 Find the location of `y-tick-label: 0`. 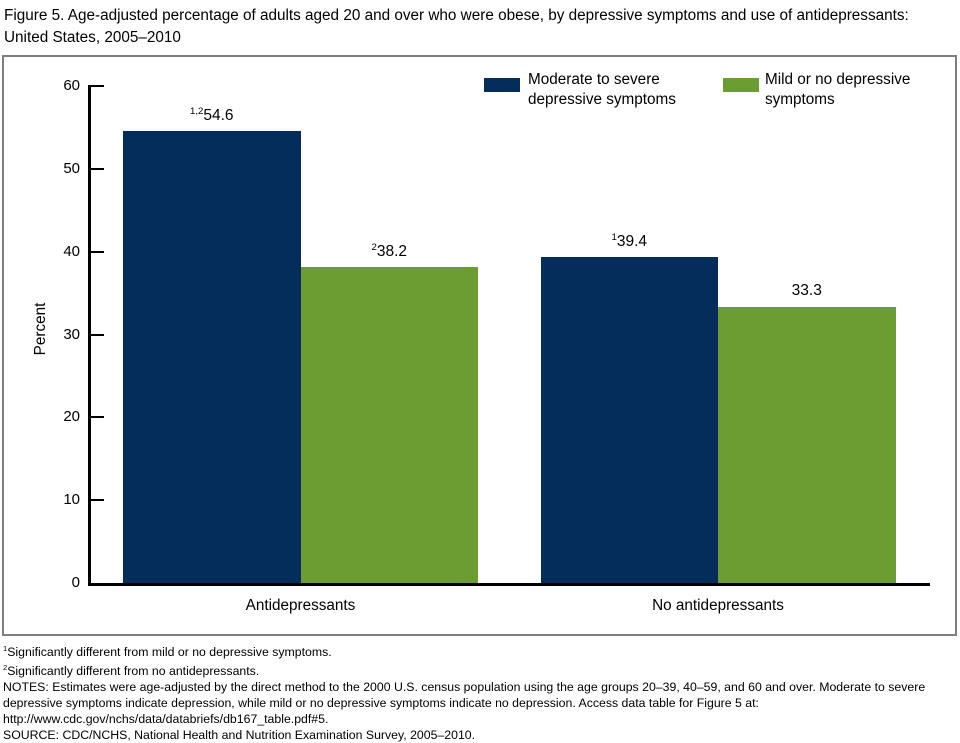

y-tick-label: 0 is located at coordinates (75, 582).